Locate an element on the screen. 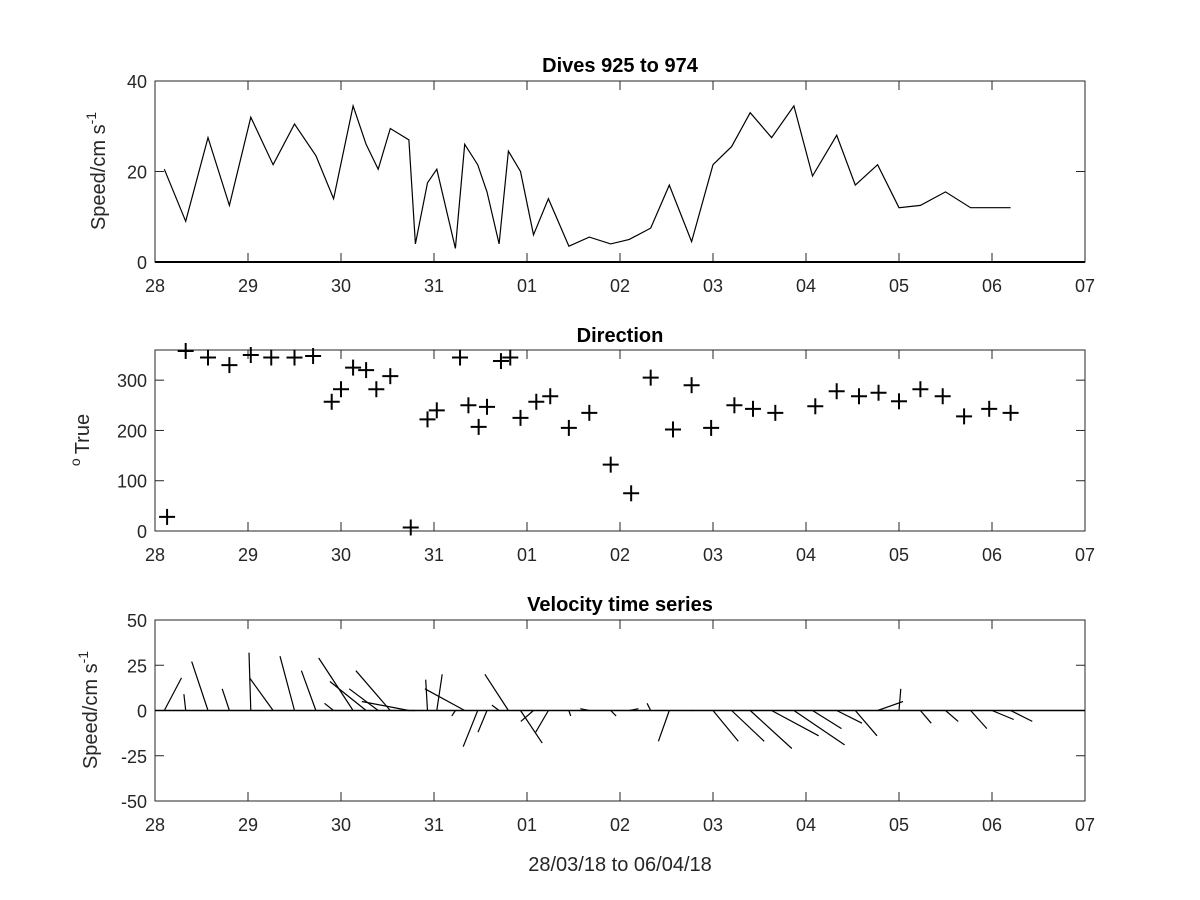 The image size is (1200, 900). panel2-xtick-label: 06 is located at coordinates (992, 825).